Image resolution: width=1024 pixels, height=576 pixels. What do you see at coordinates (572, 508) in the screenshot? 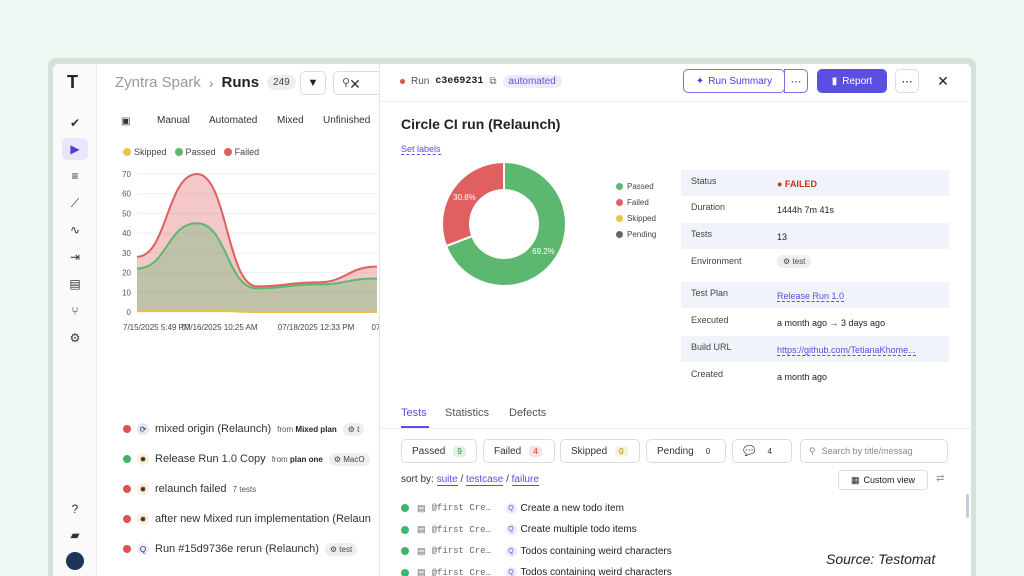
I see `test-title: Create a new todo item` at bounding box center [572, 508].